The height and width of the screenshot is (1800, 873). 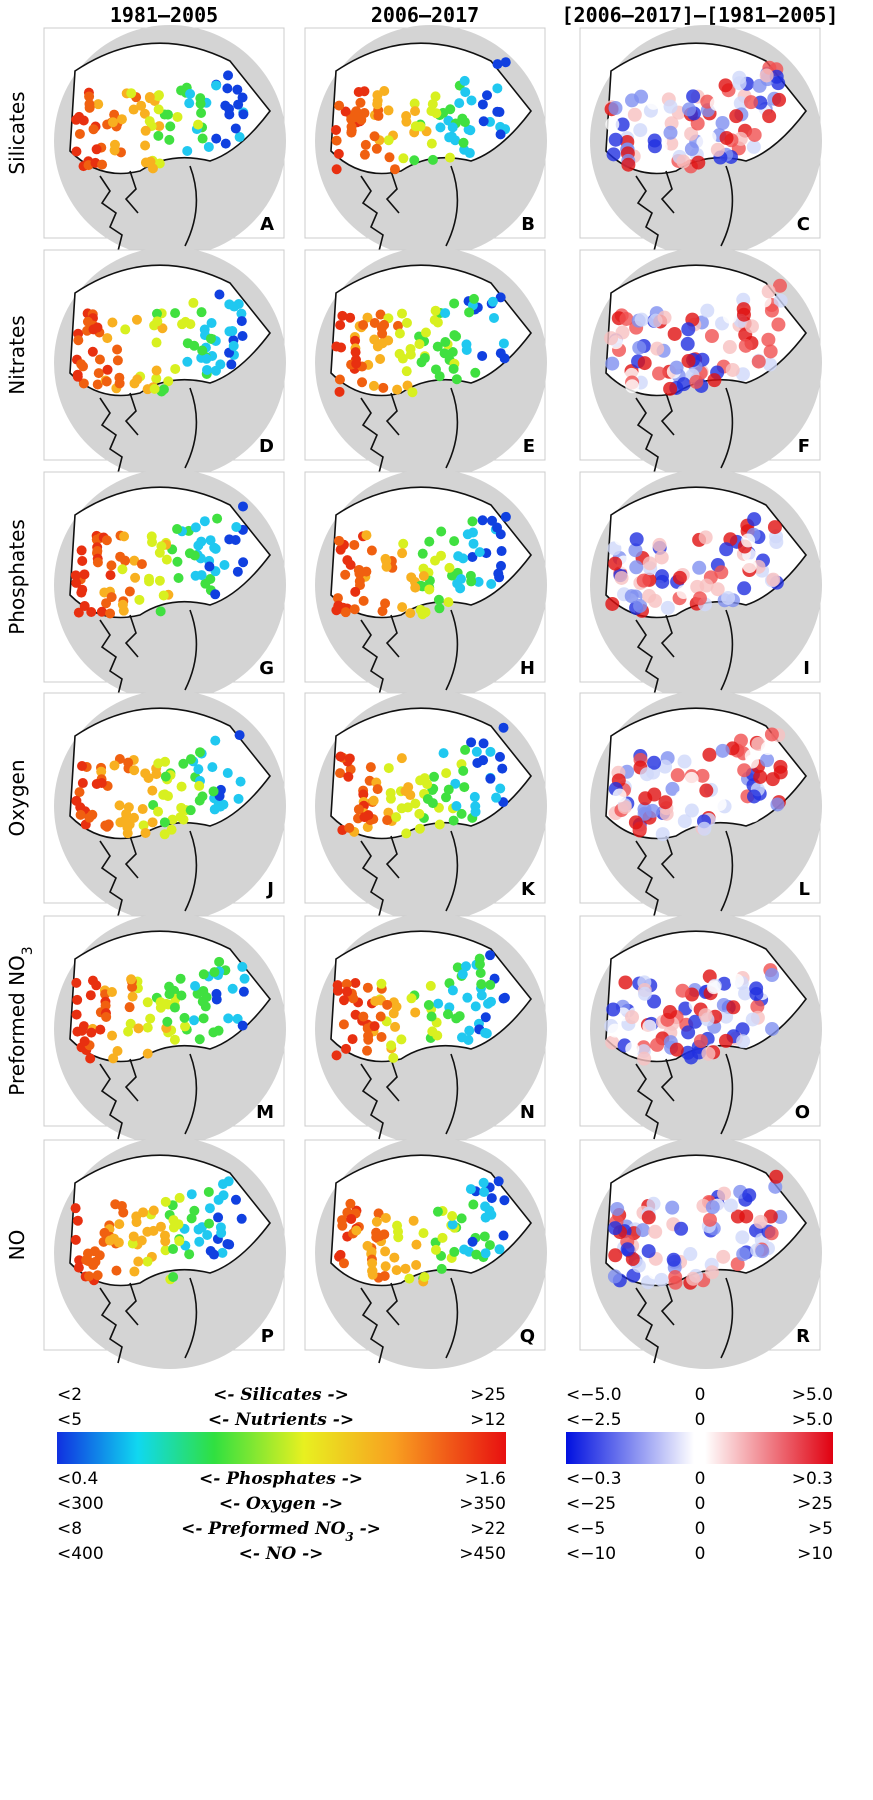 I want to click on colorbar-absolute, so click(x=281, y=1448).